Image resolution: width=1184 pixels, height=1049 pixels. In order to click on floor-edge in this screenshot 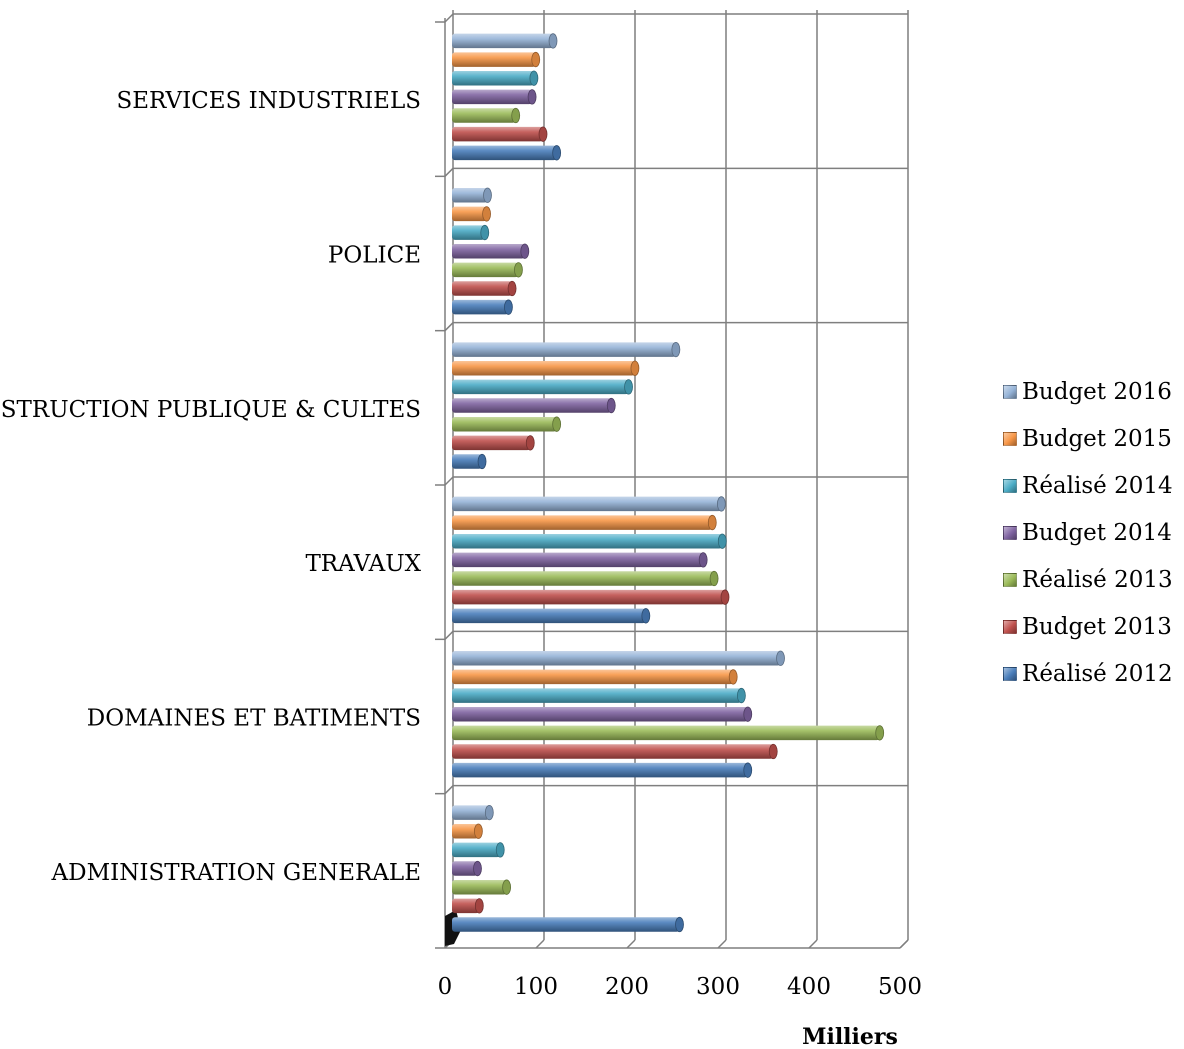, I will do `click(904, 944)`.